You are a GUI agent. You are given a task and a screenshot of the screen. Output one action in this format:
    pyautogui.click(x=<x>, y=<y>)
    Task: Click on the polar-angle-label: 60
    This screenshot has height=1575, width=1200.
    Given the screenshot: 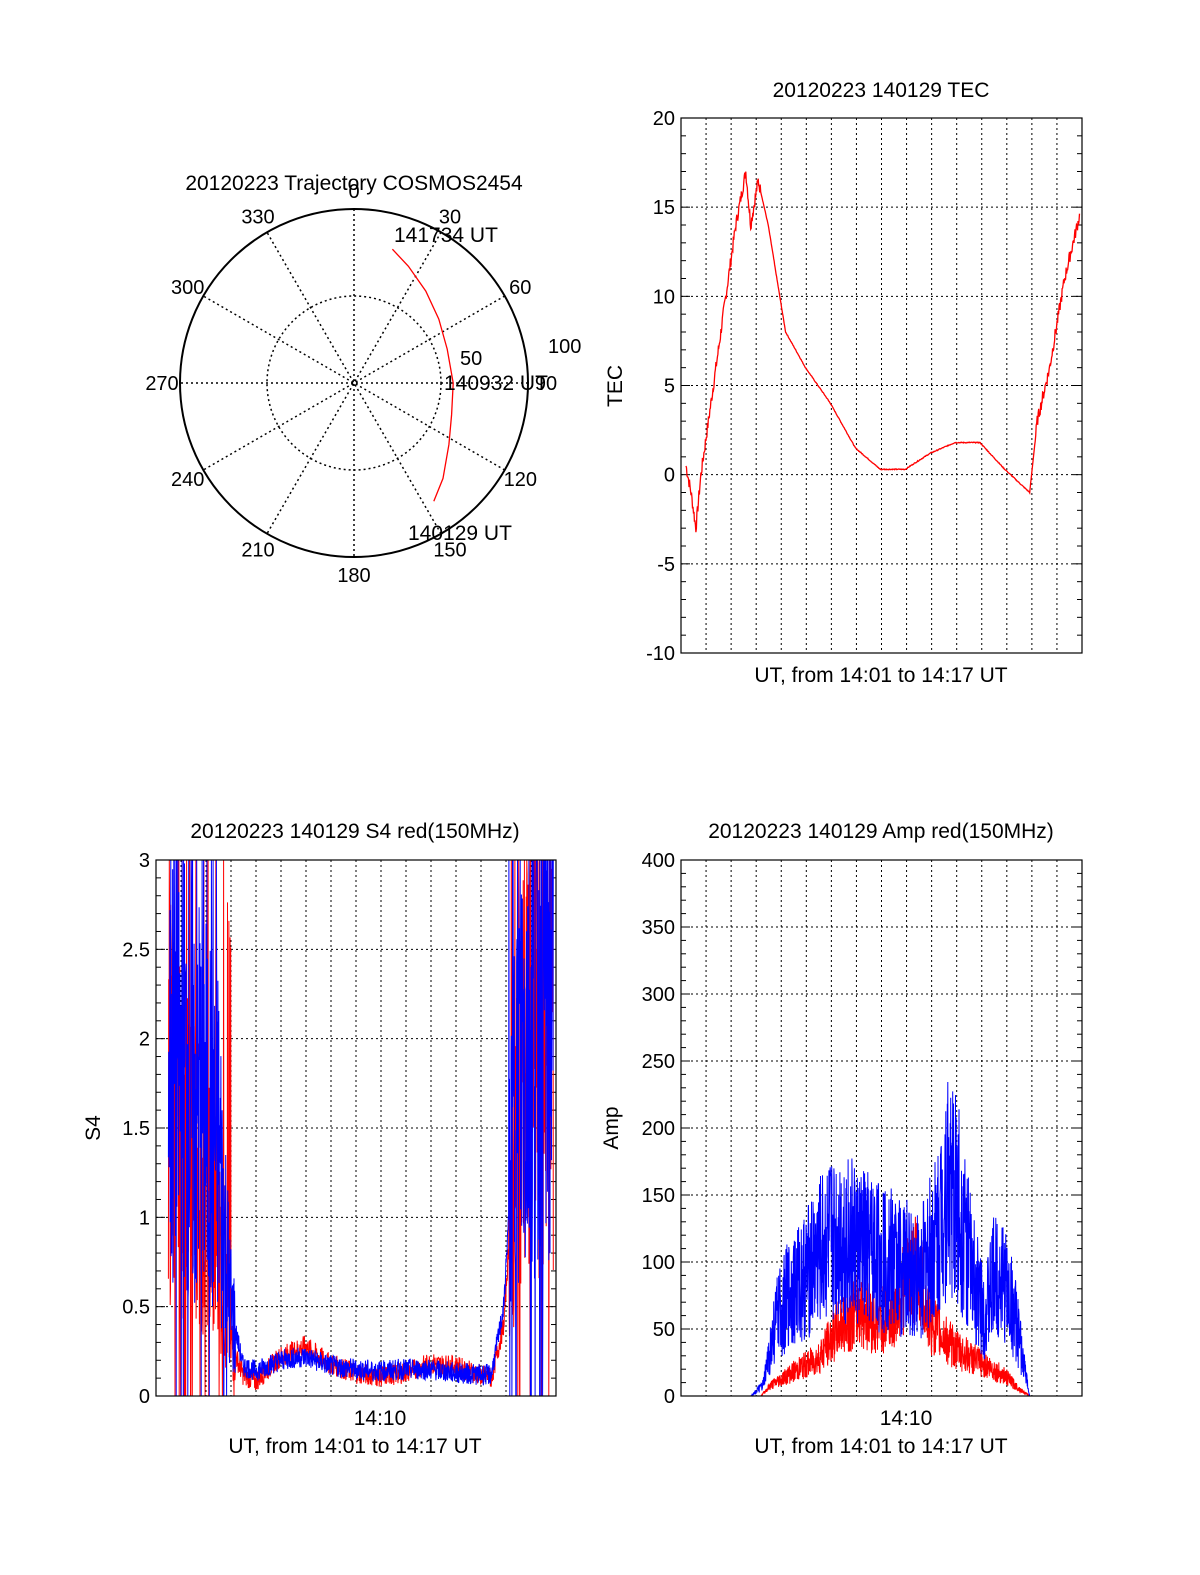 What is the action you would take?
    pyautogui.click(x=520, y=288)
    